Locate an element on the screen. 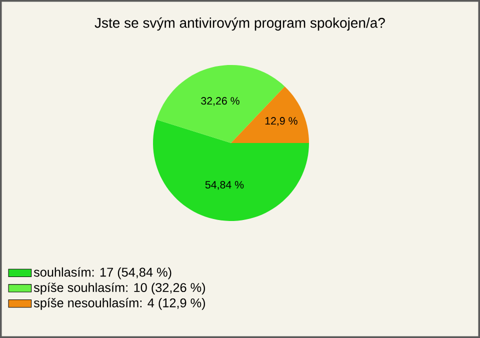 Image resolution: width=480 pixels, height=338 pixels. legend-label: spíše nesouhlasím: 4 (12,9 %) is located at coordinates (119, 304).